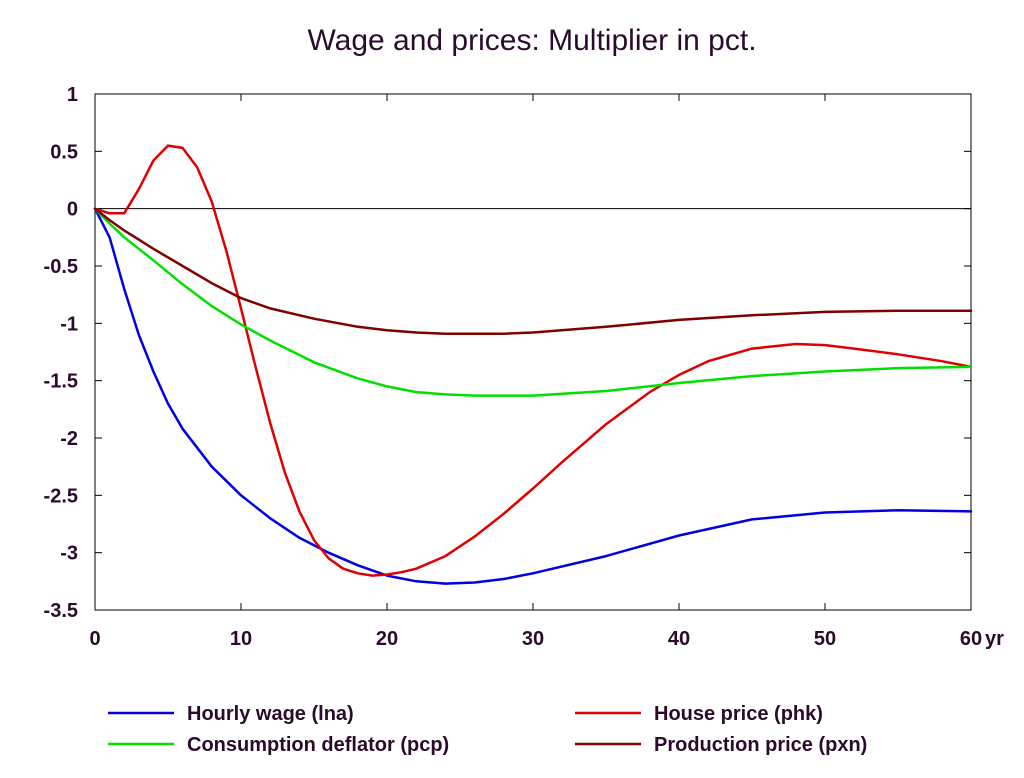 The height and width of the screenshot is (778, 1024). Describe the element at coordinates (971, 639) in the screenshot. I see `x-tick-label: 60` at that location.